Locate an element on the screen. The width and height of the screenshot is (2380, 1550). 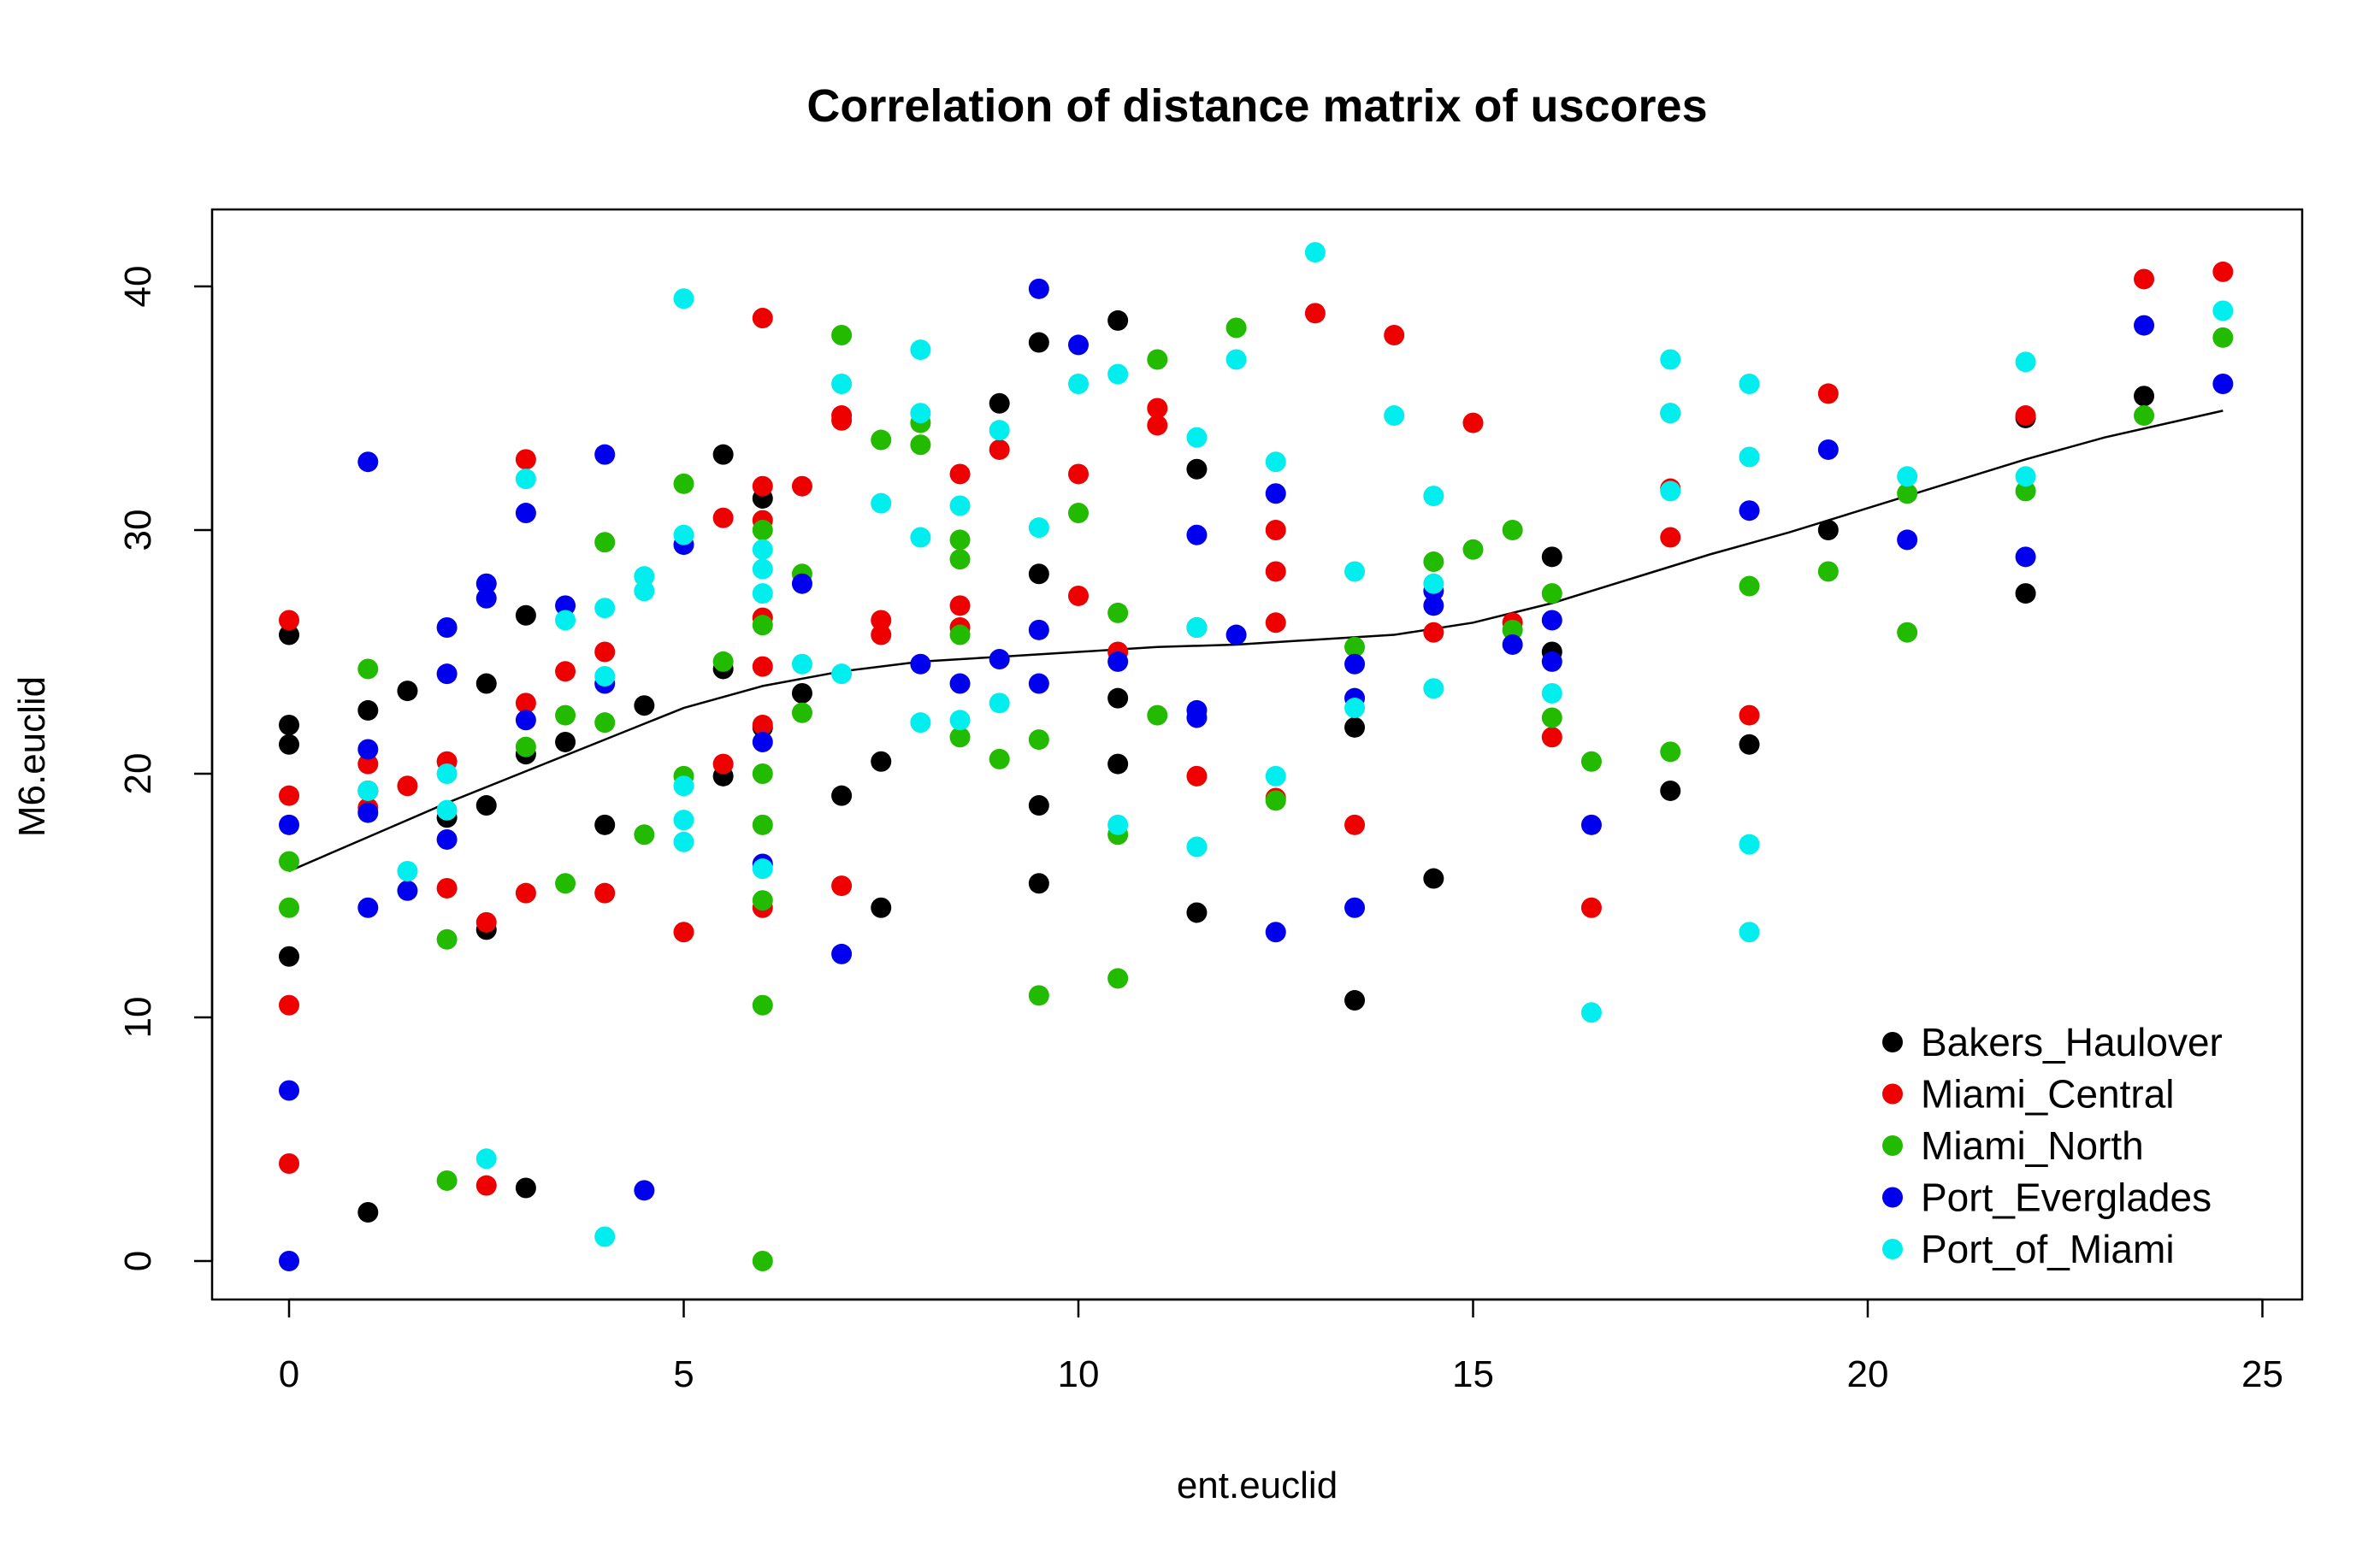
x-axis: 0 5 10 15 20 25 is located at coordinates (1281, 1346).